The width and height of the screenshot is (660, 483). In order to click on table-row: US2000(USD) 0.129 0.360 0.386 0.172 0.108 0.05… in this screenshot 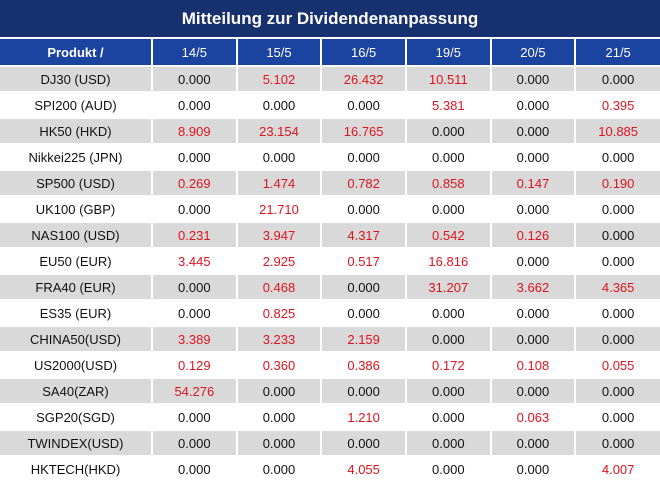, I will do `click(330, 364)`.